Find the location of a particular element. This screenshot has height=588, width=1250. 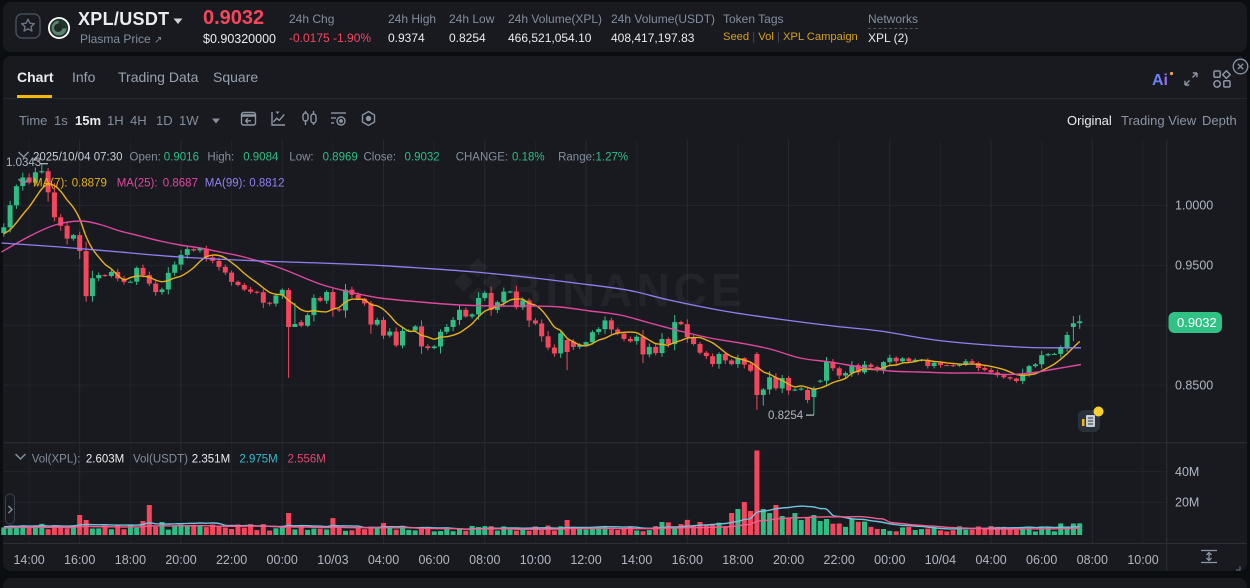

svg-text: Range: is located at coordinates (576, 158).